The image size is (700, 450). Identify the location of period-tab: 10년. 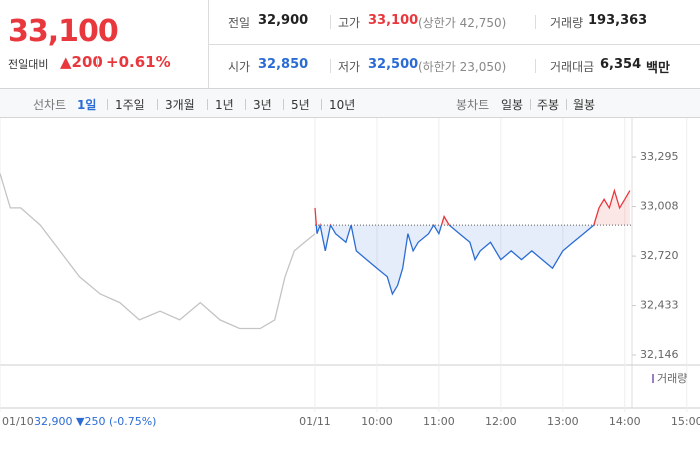
(342, 105).